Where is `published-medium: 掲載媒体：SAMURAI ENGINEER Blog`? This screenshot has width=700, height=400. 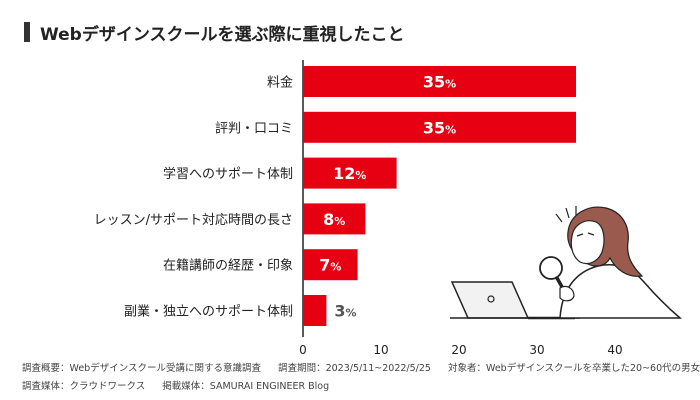
published-medium: 掲載媒体：SAMURAI ENGINEER Blog is located at coordinates (246, 386).